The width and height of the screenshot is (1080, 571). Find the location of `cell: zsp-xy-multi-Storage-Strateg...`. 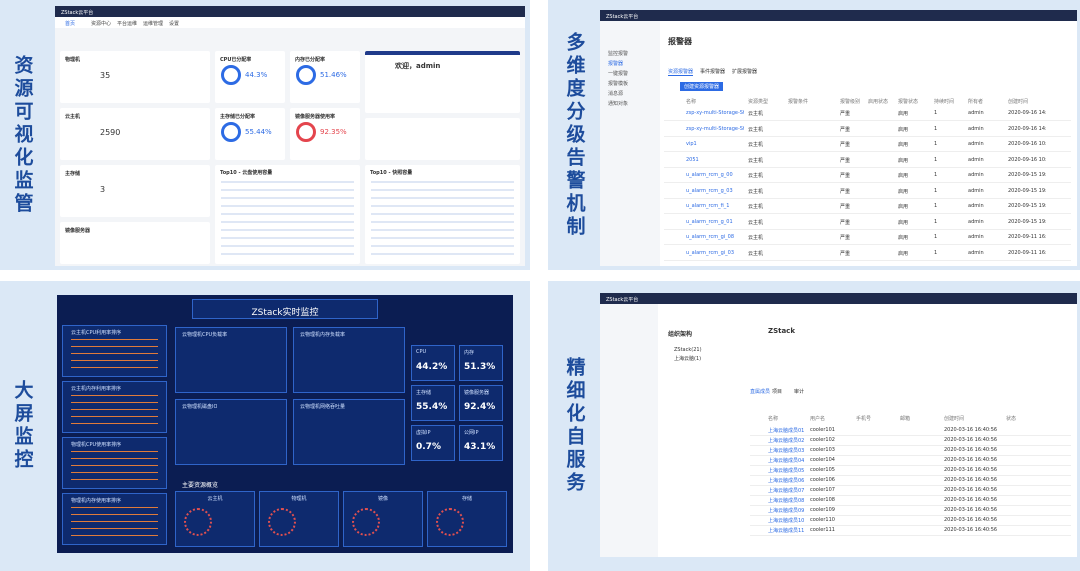

cell: zsp-xy-multi-Storage-Strateg... is located at coordinates (715, 113).